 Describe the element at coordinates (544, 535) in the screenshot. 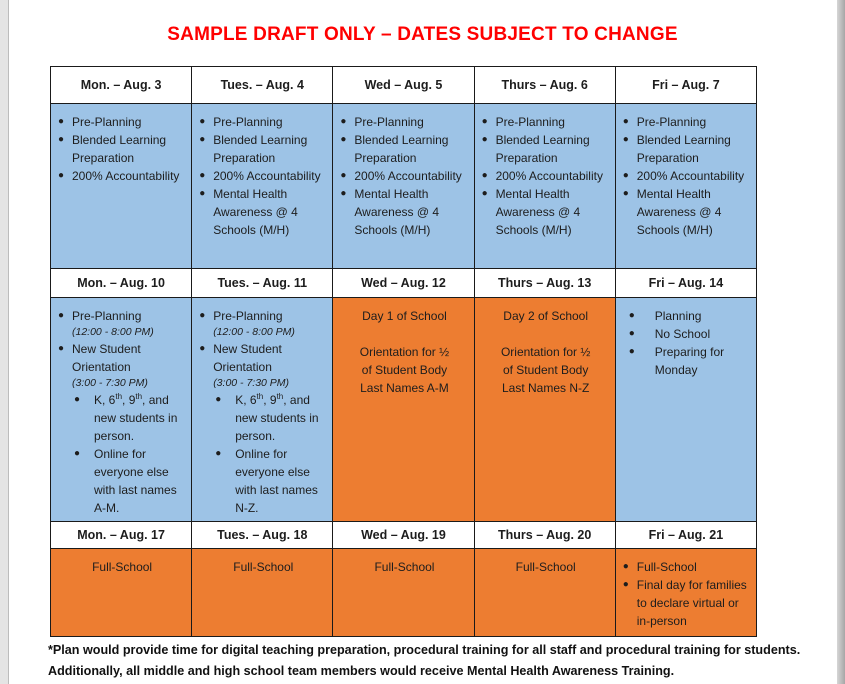

I see `day-header-cell: Thurs – Aug. 20` at that location.